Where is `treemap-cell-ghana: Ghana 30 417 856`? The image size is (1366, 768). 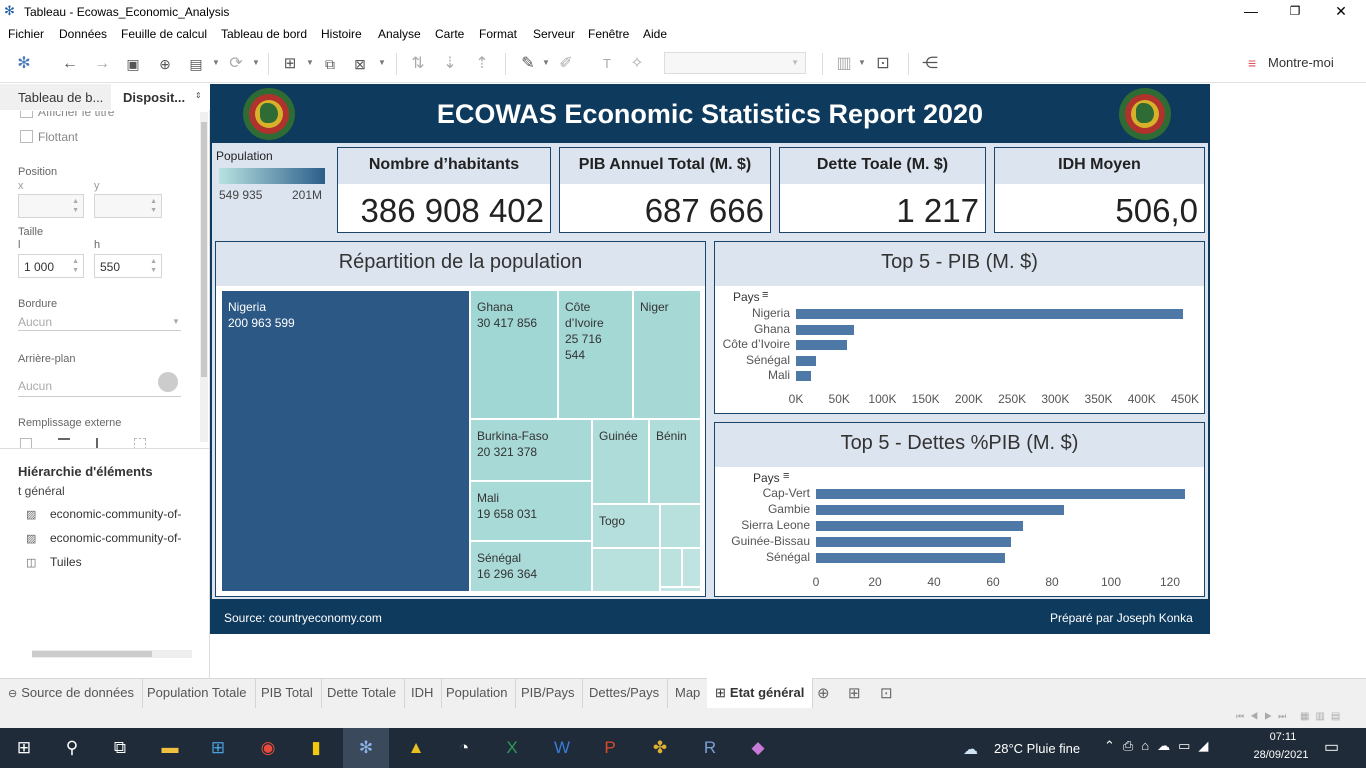 treemap-cell-ghana: Ghana 30 417 856 is located at coordinates (514, 354).